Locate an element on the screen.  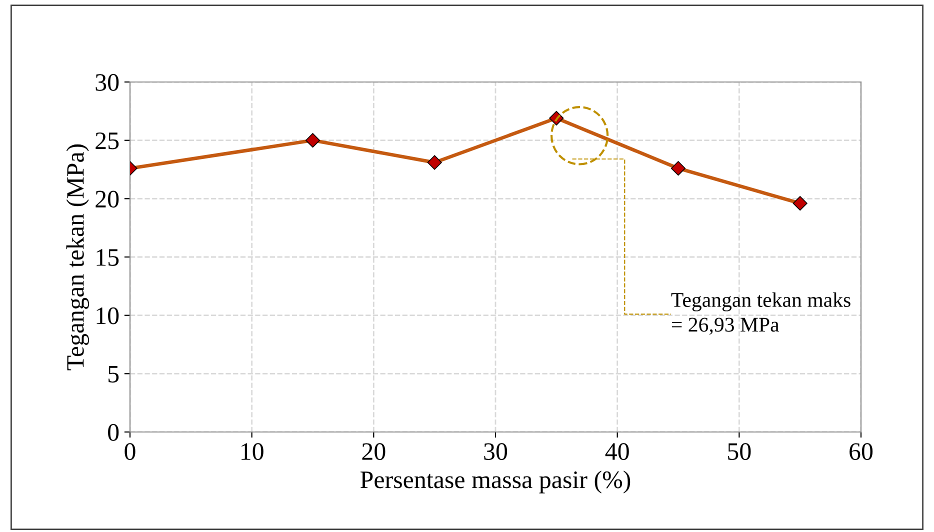
y-tick-label: 25 is located at coordinates (107, 141).